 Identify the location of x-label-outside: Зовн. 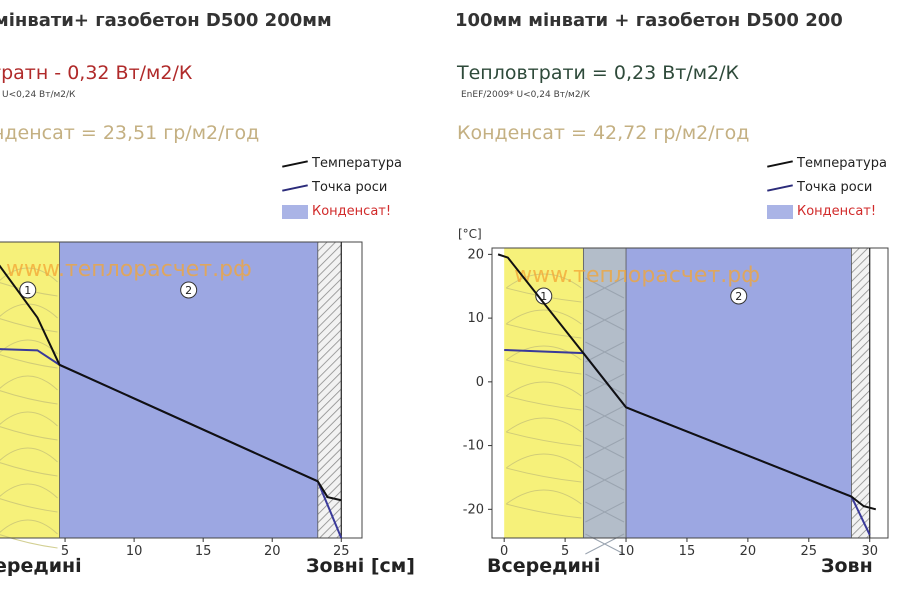
(847, 566).